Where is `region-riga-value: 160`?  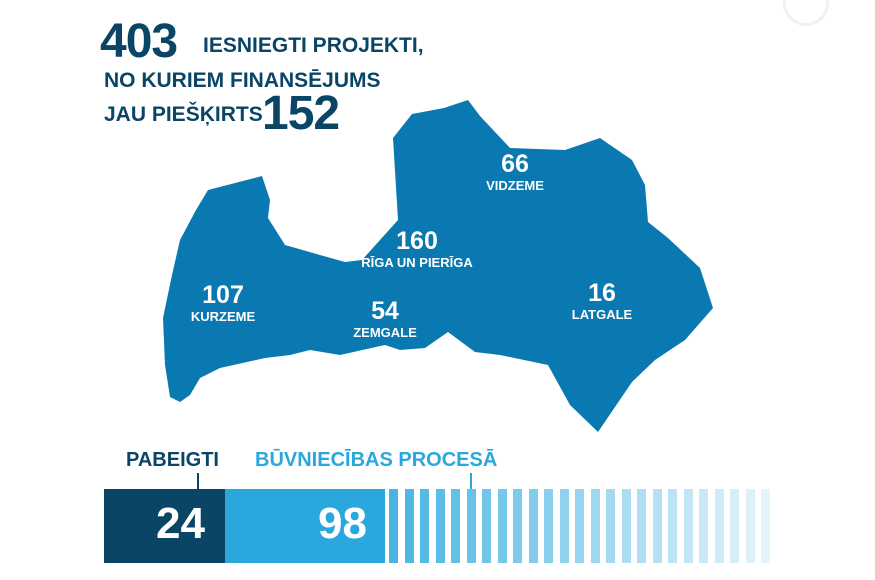
region-riga-value: 160 is located at coordinates (417, 241).